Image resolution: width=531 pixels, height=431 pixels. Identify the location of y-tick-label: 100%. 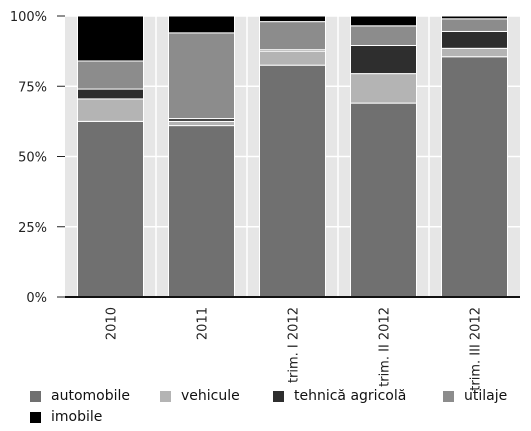
(28, 17).